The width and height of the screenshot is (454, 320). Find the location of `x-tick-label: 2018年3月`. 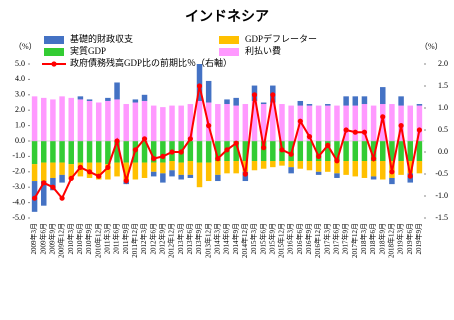

x-tick-label: 2018年3月 is located at coordinates (363, 239).